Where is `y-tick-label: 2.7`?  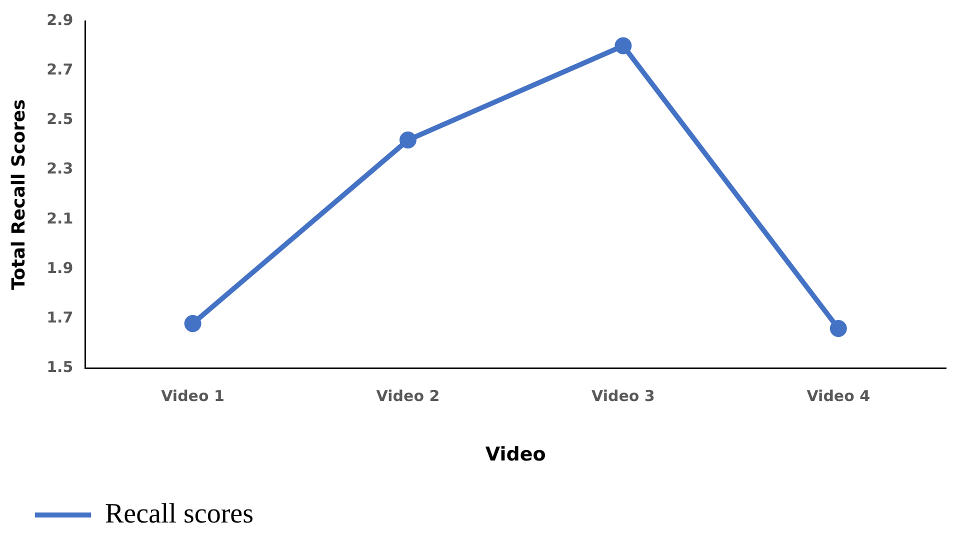 y-tick-label: 2.7 is located at coordinates (60, 69).